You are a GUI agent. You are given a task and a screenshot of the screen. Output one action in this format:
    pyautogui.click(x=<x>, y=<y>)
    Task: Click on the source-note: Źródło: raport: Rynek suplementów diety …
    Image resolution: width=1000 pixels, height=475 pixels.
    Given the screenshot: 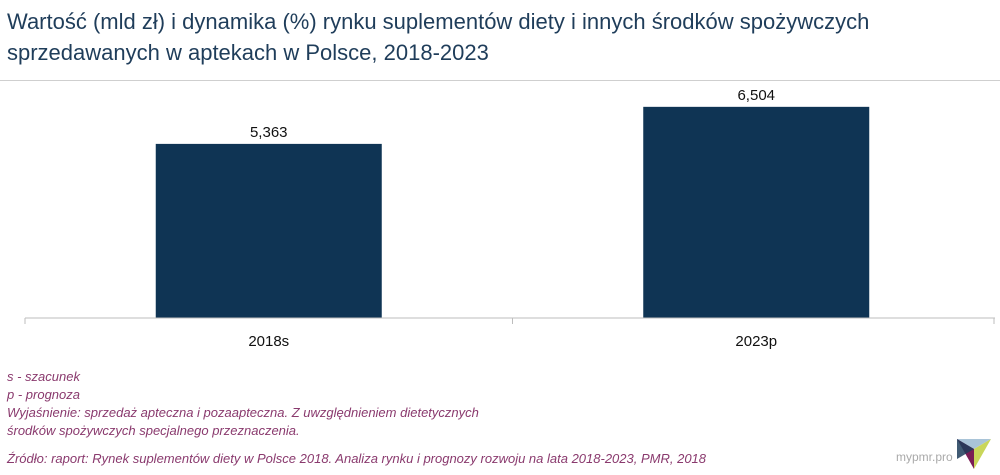 What is the action you would take?
    pyautogui.click(x=357, y=458)
    